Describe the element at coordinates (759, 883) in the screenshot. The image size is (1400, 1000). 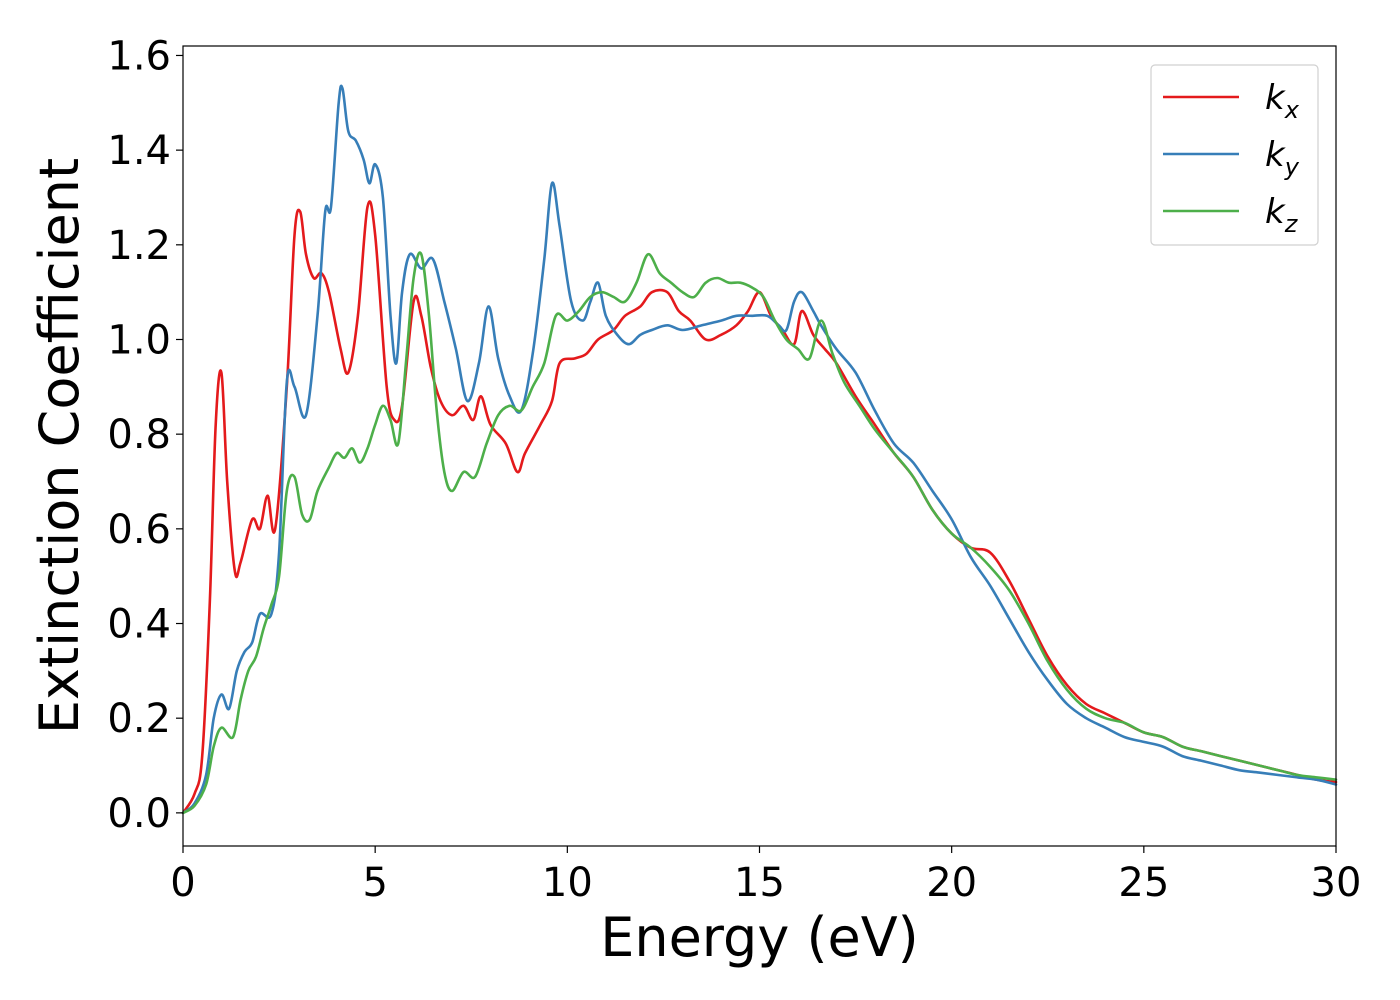
I see `x-tick-label: 15` at that location.